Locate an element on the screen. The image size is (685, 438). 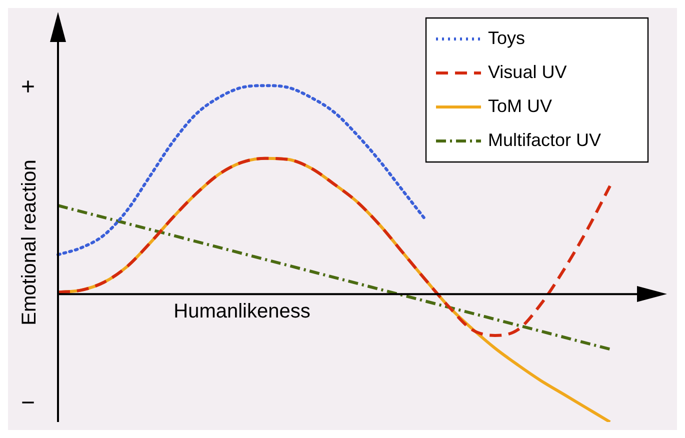
legend-label: Toys is located at coordinates (507, 38).